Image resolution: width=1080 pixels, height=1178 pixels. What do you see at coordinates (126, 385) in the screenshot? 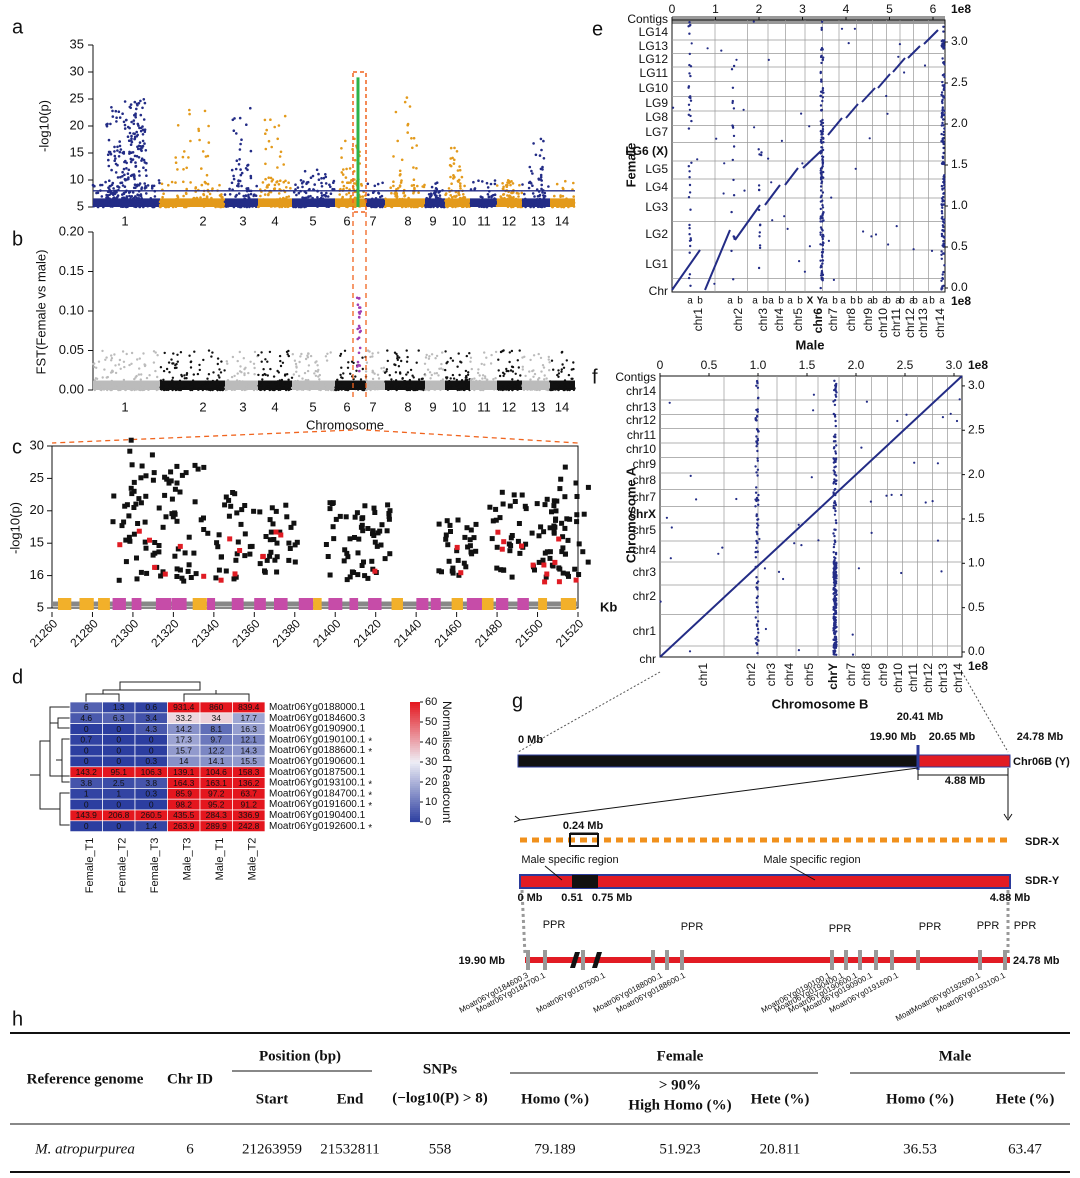
I see `point-band` at bounding box center [126, 385].